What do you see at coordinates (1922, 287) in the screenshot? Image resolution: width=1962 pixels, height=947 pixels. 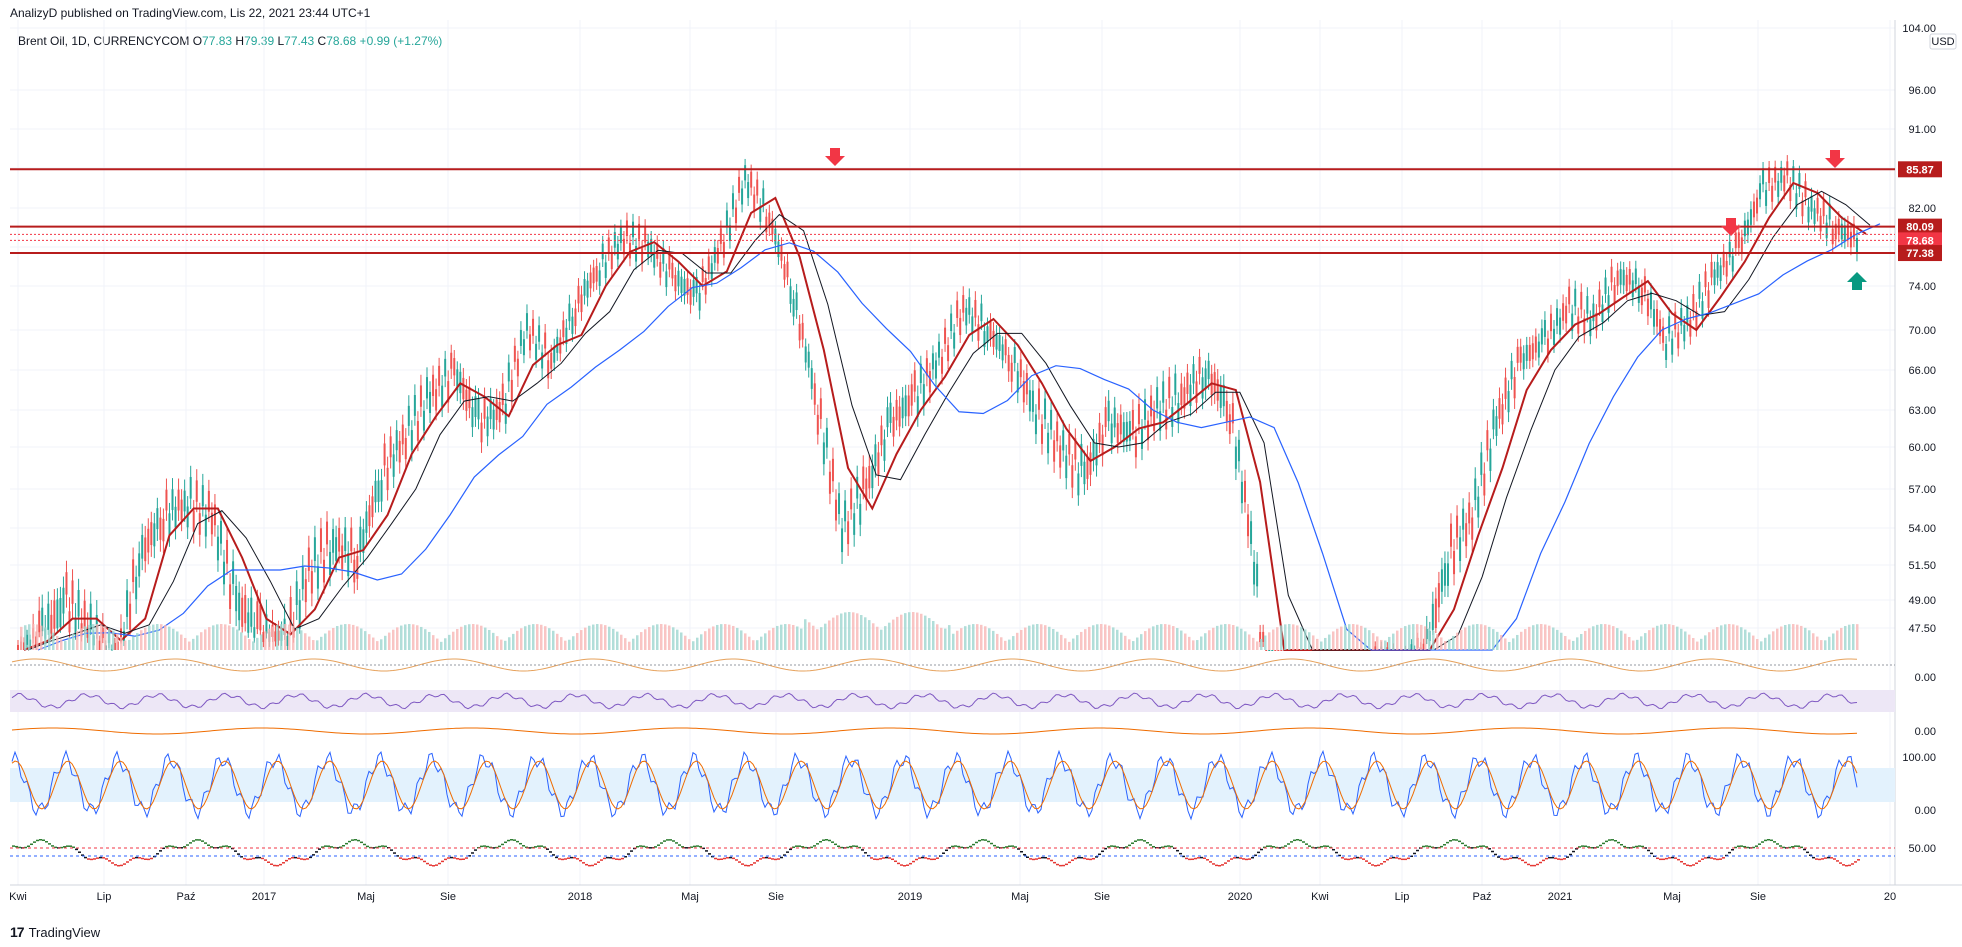 I see `price-tick-label: 74.00` at bounding box center [1922, 287].